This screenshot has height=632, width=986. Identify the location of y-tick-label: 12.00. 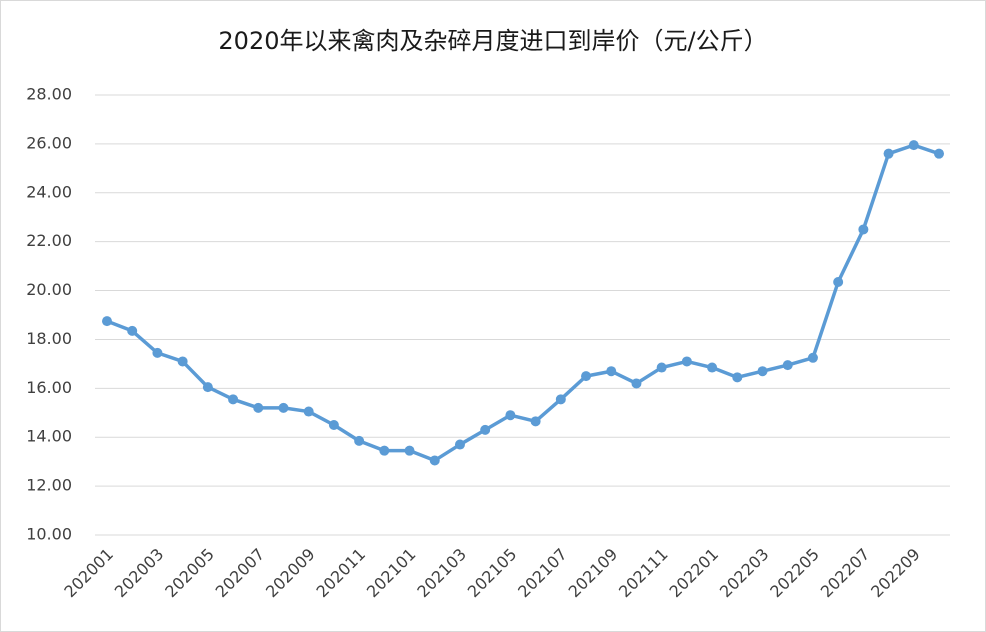
(49, 485).